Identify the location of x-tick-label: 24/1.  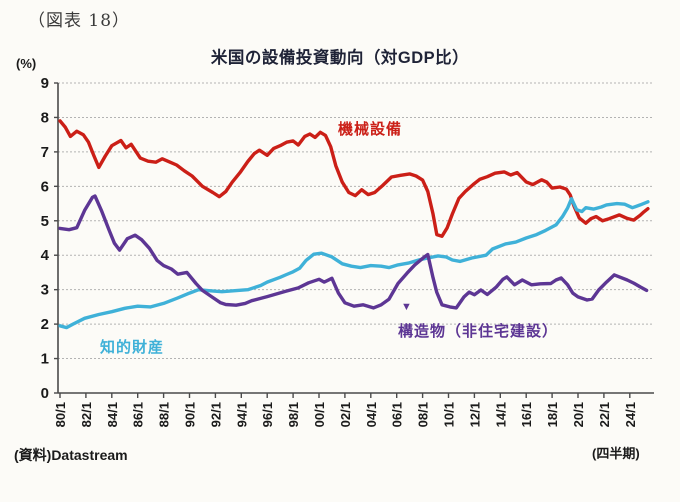
(630, 414).